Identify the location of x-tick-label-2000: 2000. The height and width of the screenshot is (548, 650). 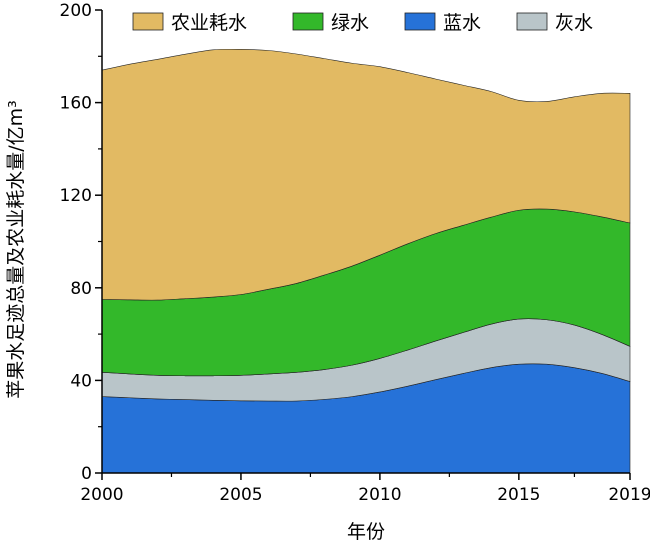
(101, 495).